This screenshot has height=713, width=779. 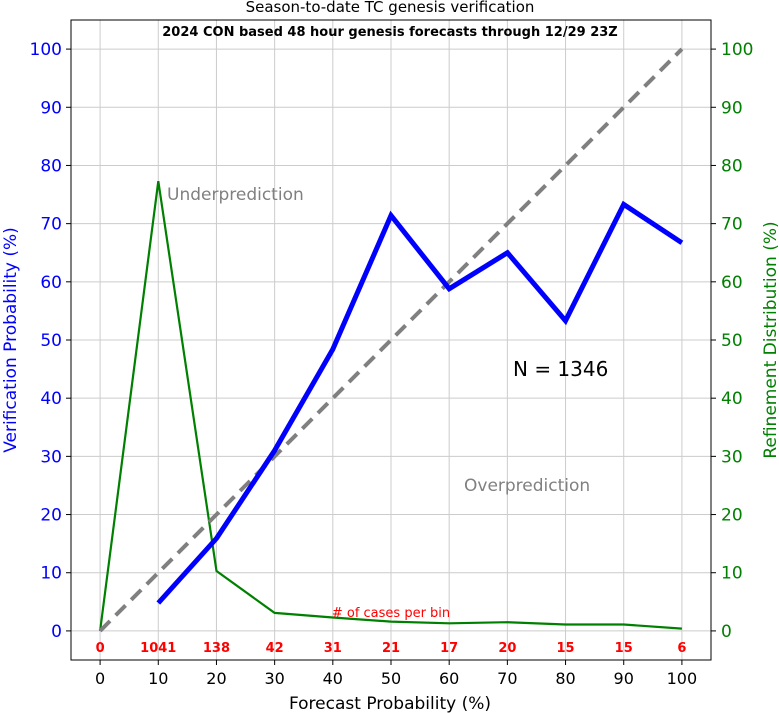 I want to click on right-y-tick-label: 80, so click(x=732, y=166).